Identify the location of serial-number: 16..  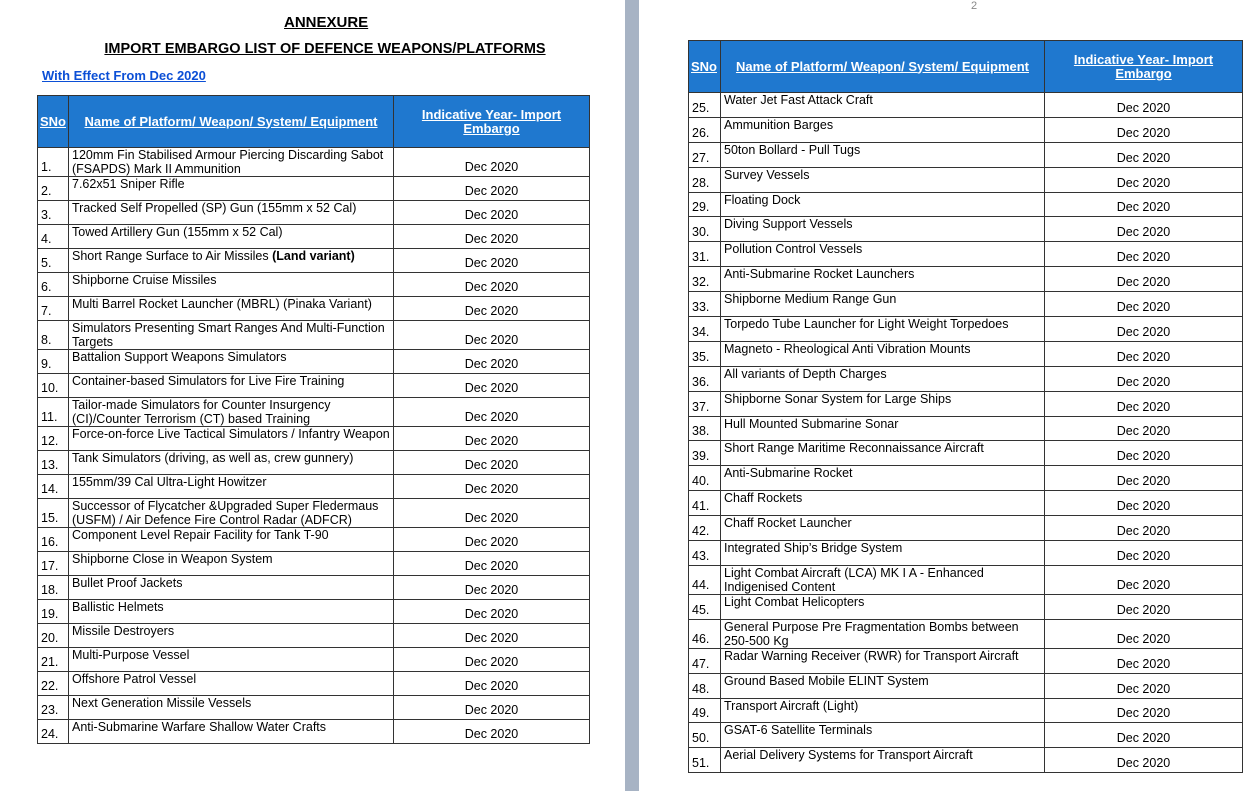
(53, 539).